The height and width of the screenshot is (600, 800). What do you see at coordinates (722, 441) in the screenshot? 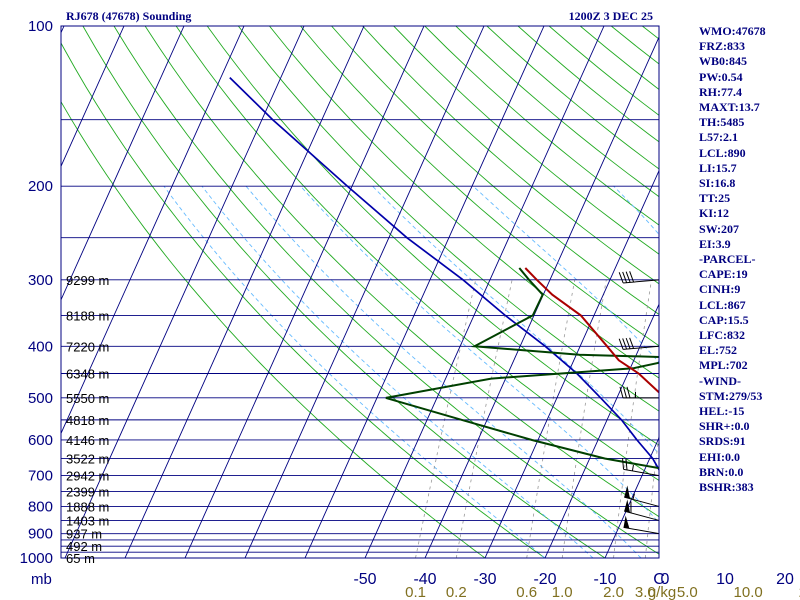
I see `index-item: SRDS:91` at bounding box center [722, 441].